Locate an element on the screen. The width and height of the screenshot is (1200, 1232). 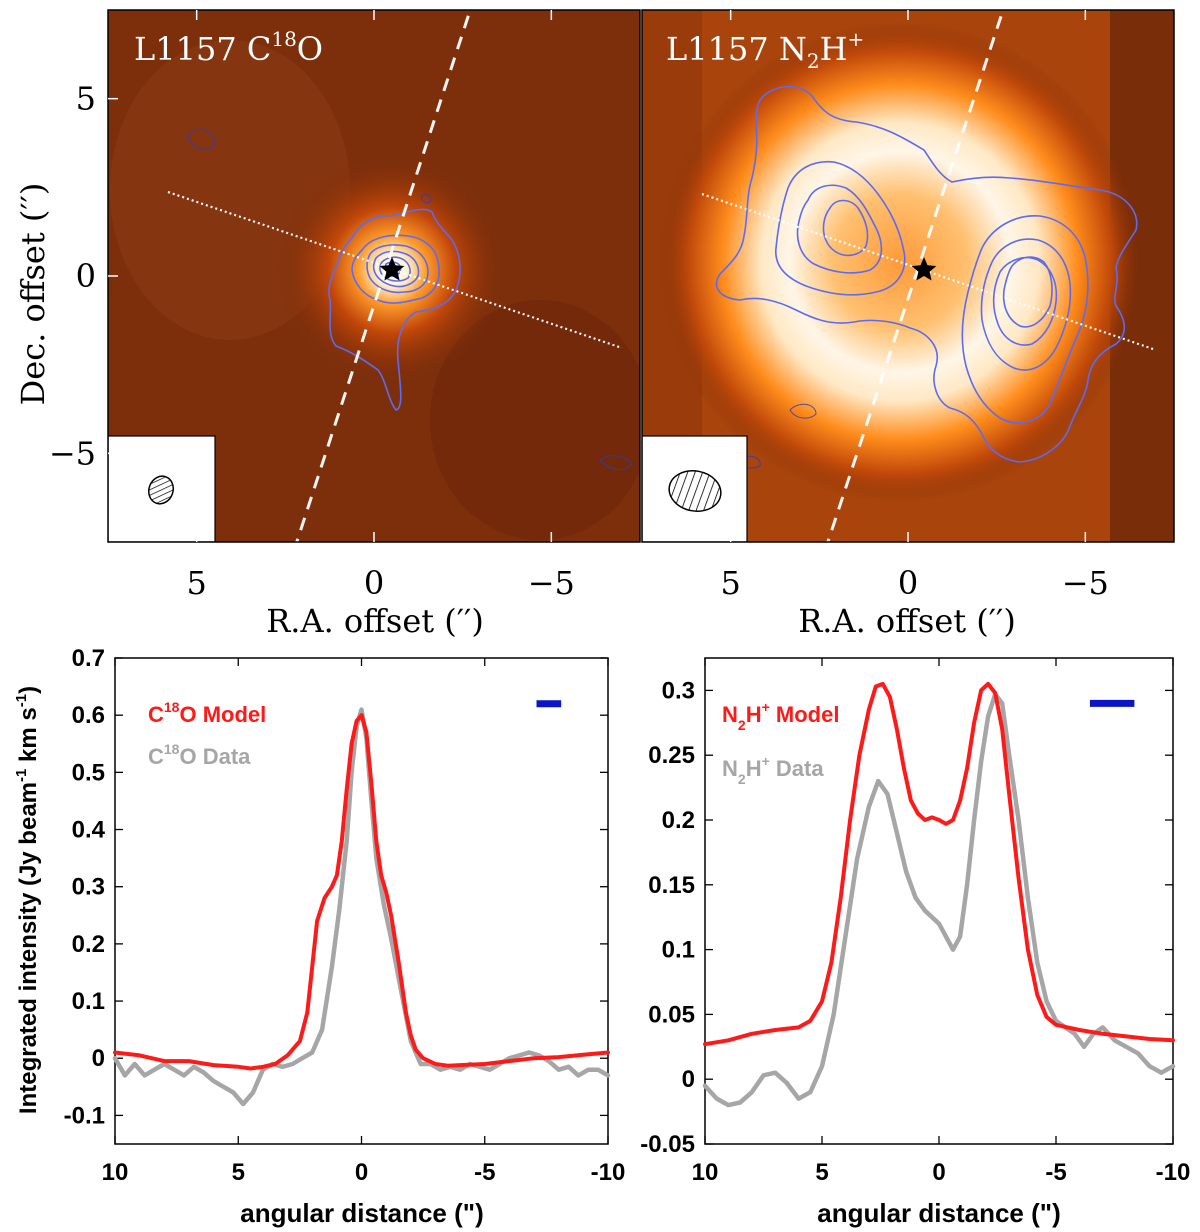
panel-n2h-title: L1157 N2H+ is located at coordinates (765, 50).